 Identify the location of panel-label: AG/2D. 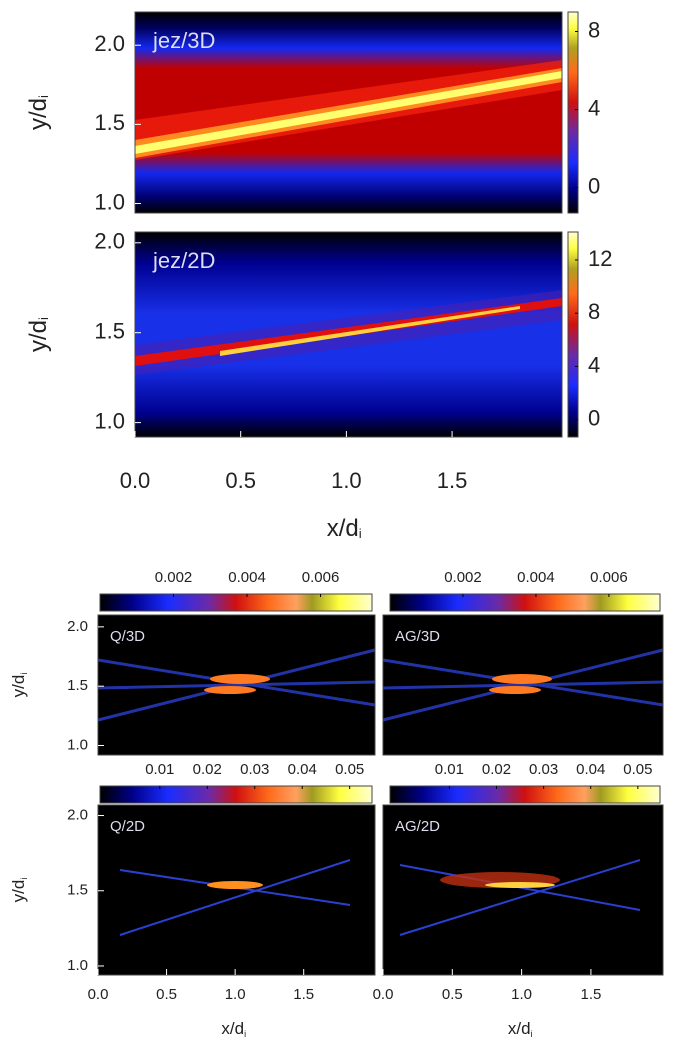
(417, 826).